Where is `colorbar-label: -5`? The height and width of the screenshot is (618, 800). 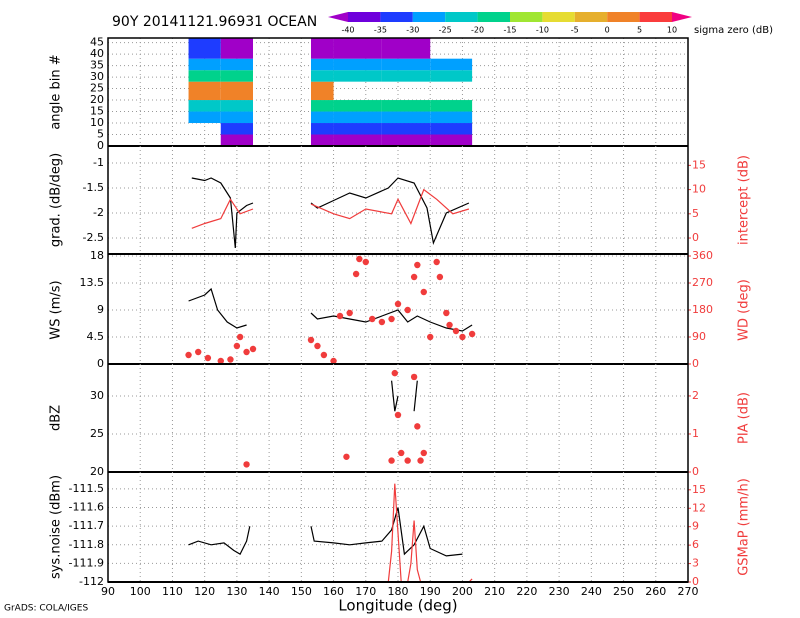 colorbar-label: -5 is located at coordinates (575, 30).